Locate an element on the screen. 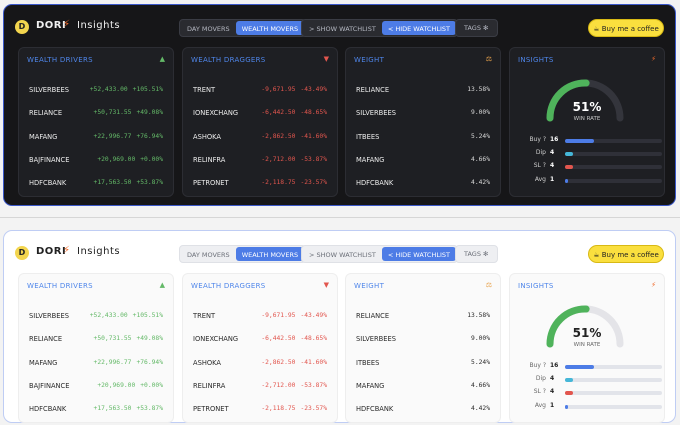 This screenshot has height=425, width=680. stat-row: Avg 1 is located at coordinates (592, 406).